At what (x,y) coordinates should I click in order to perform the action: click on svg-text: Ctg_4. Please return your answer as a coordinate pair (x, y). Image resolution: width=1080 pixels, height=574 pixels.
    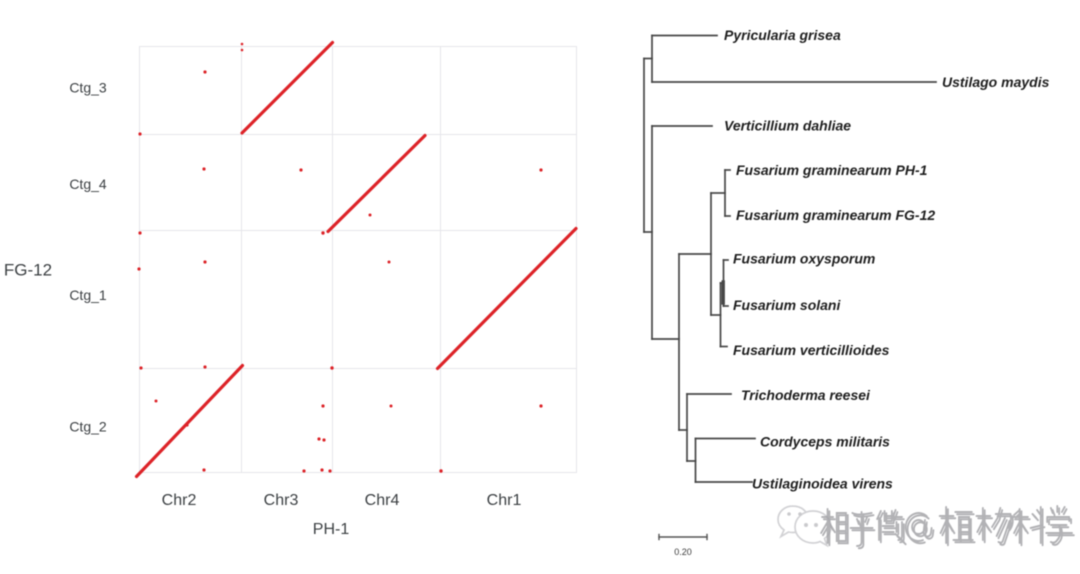
    Looking at the image, I should click on (88, 184).